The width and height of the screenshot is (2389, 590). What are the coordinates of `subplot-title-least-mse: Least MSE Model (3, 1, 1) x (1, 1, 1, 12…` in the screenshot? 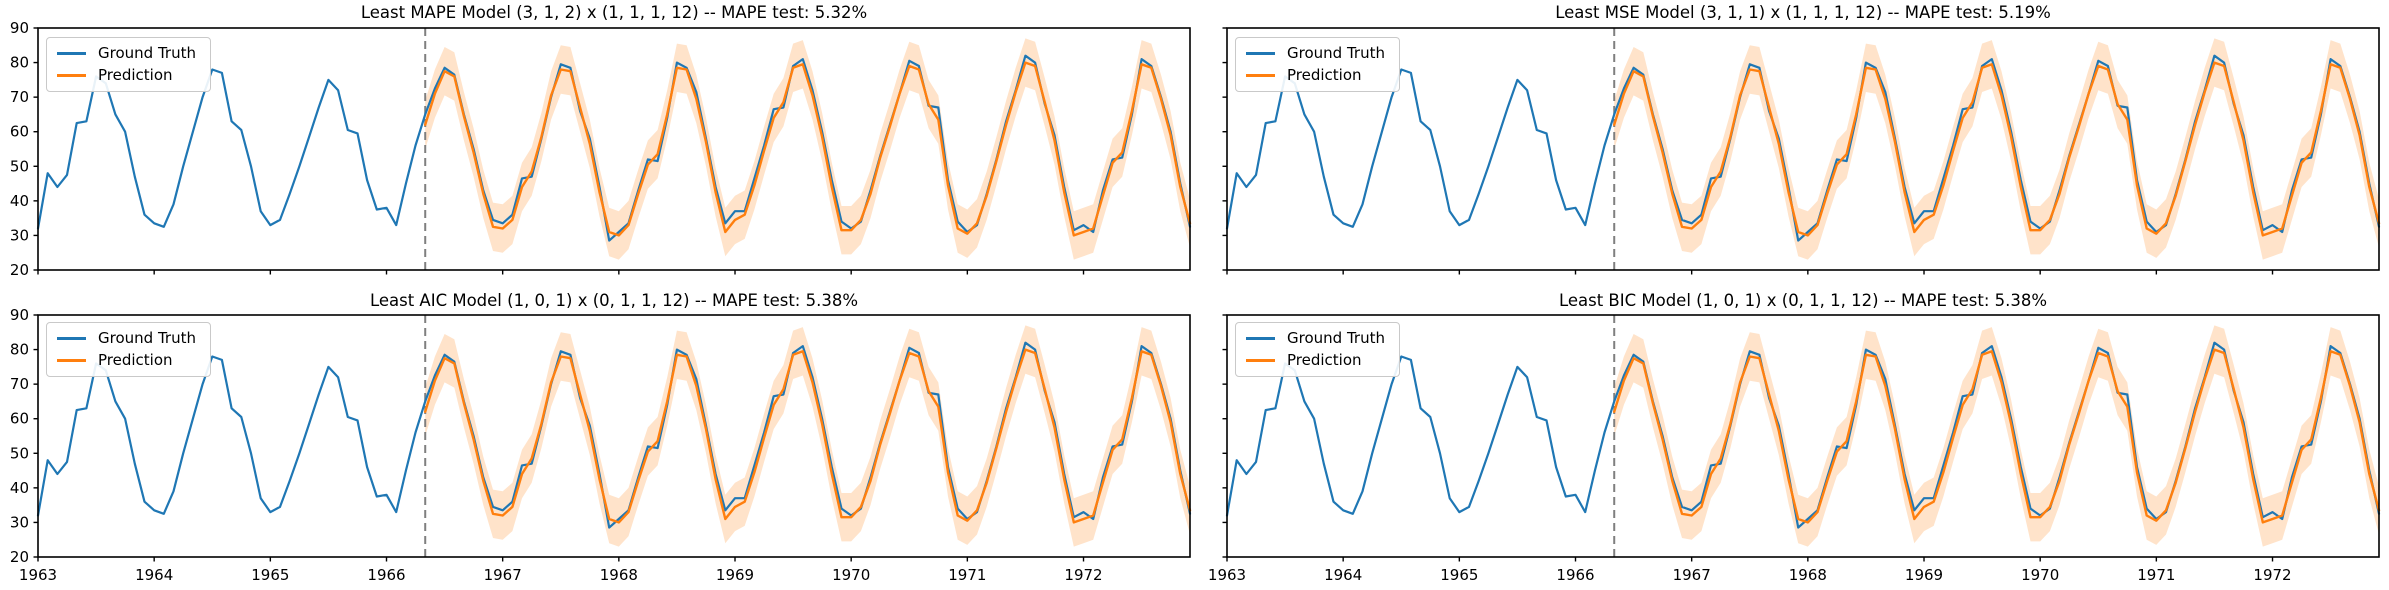 It's located at (1803, 12).